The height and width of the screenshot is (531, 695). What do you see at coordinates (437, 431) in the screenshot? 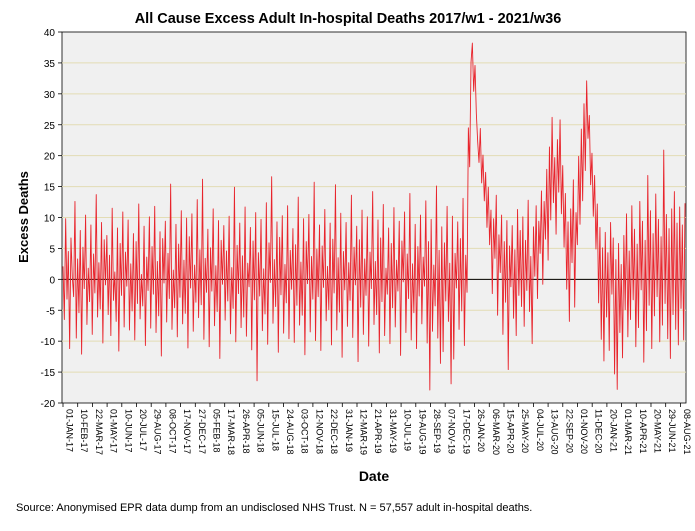
I see `x-tick-label: 28-SEP-19` at bounding box center [437, 431].